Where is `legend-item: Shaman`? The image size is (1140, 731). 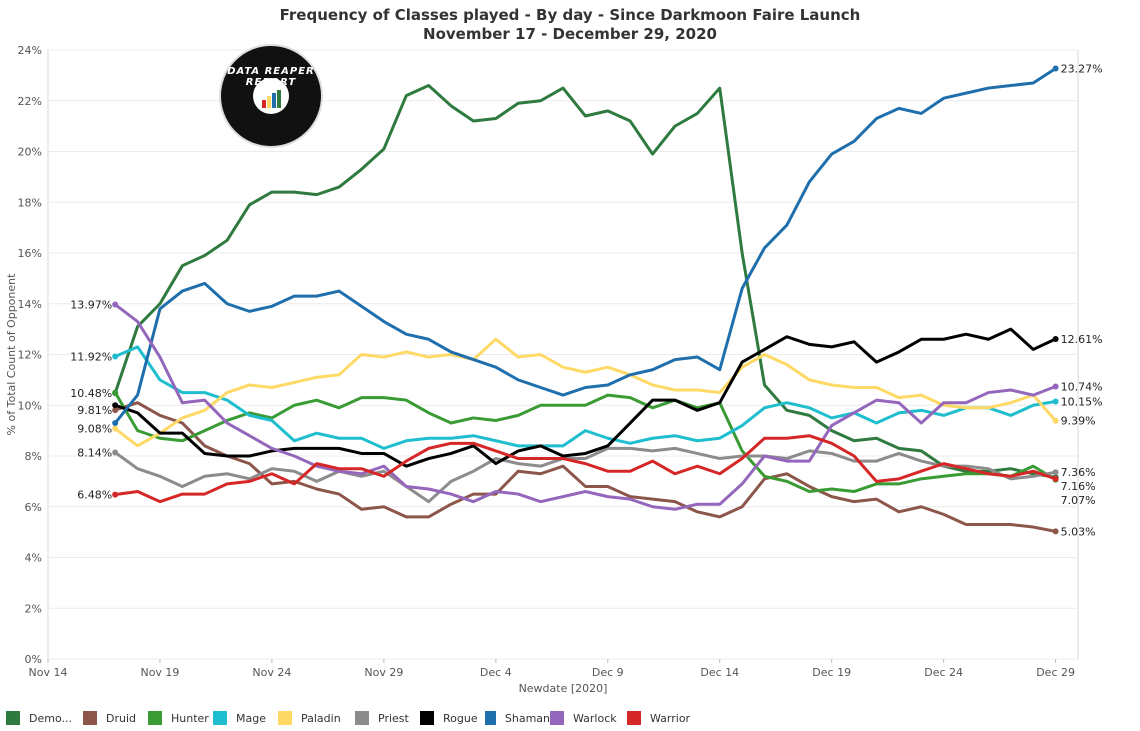 legend-item: Shaman is located at coordinates (517, 718).